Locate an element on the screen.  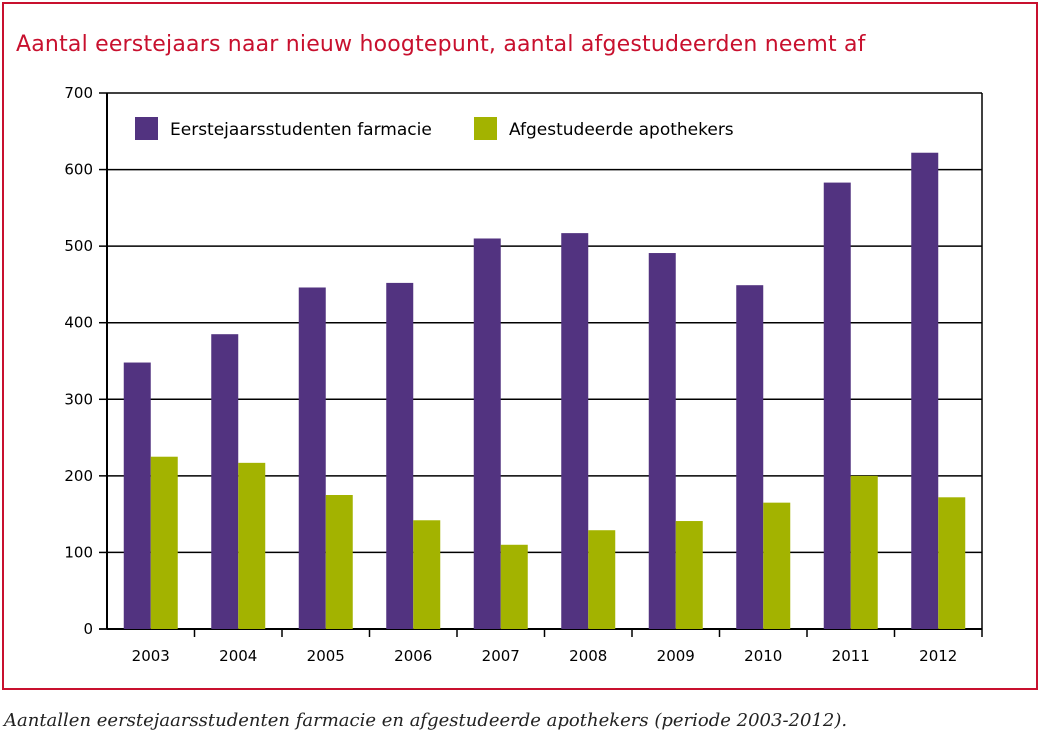
x-tick-label: 2005 is located at coordinates (326, 656).